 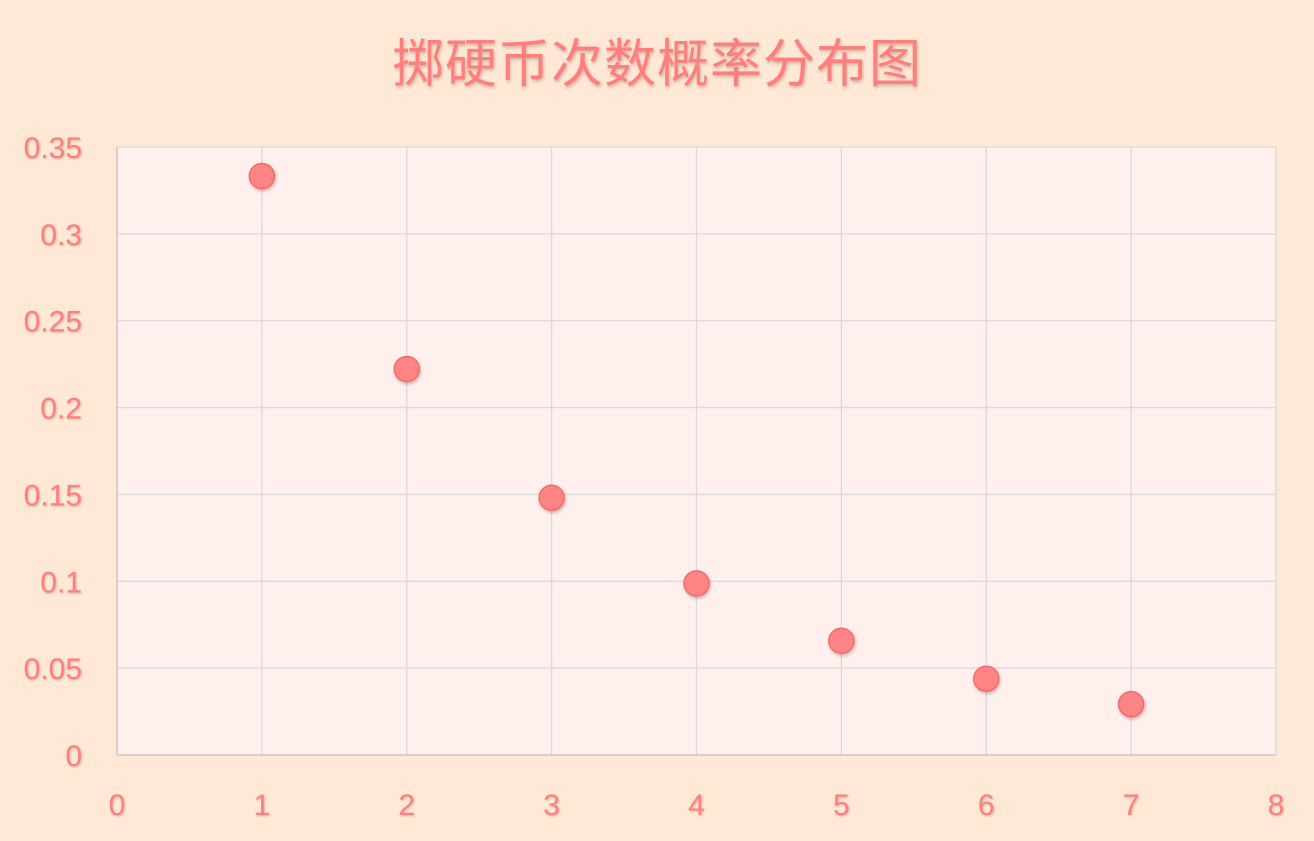 What do you see at coordinates (61, 409) in the screenshot?
I see `y-tick-label: 0.2` at bounding box center [61, 409].